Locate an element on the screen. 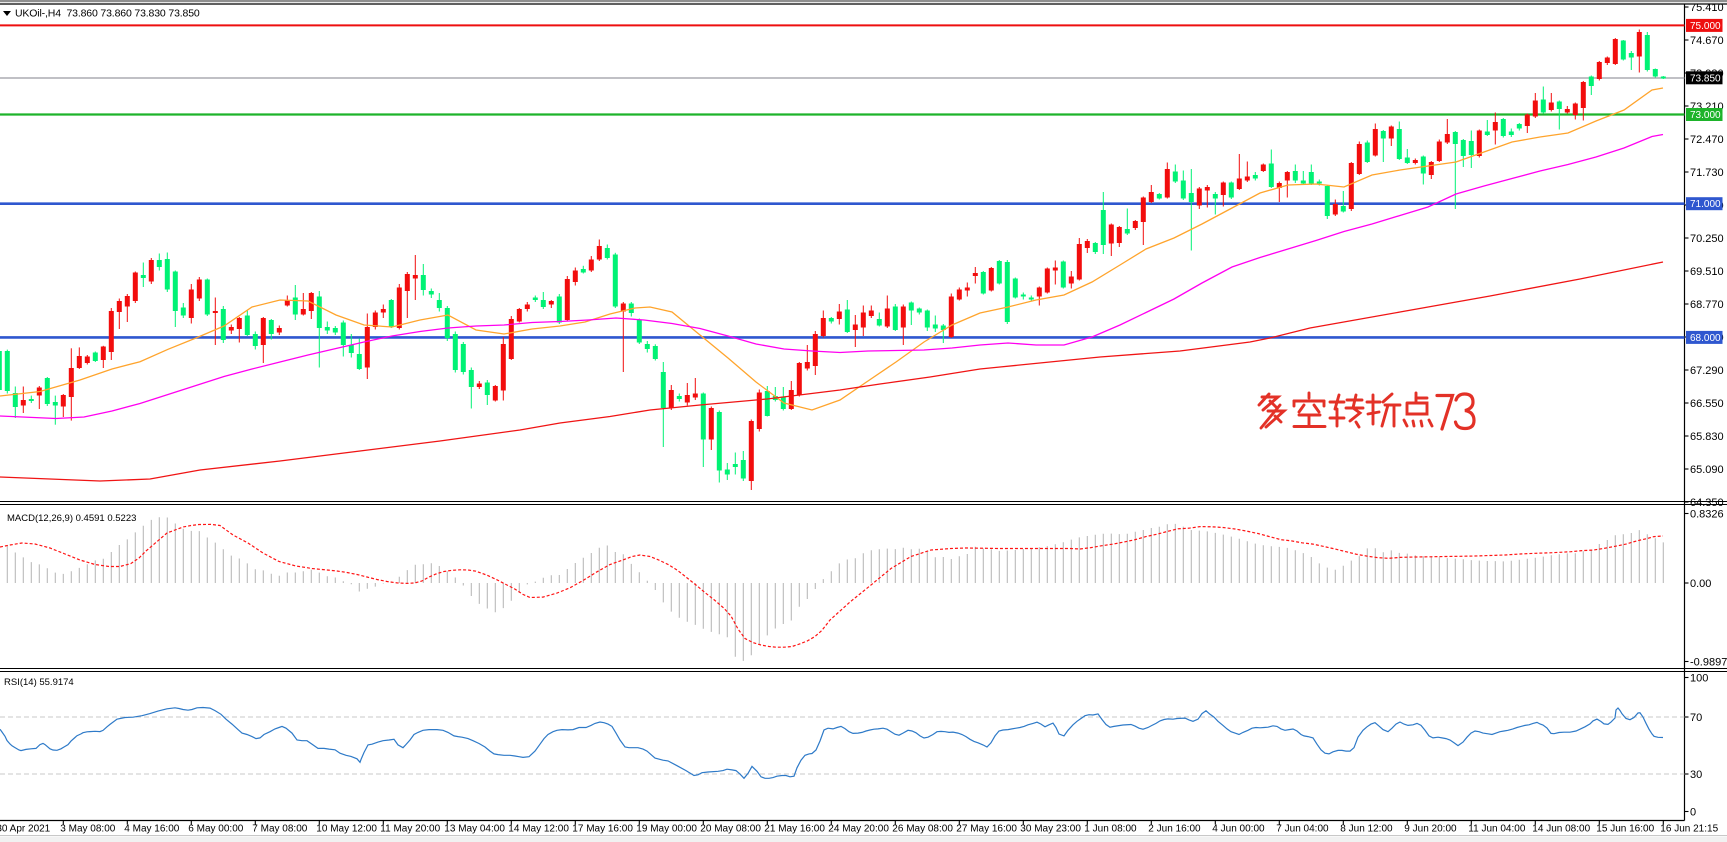 The image size is (1727, 842). svg-text: 30 is located at coordinates (1696, 775).